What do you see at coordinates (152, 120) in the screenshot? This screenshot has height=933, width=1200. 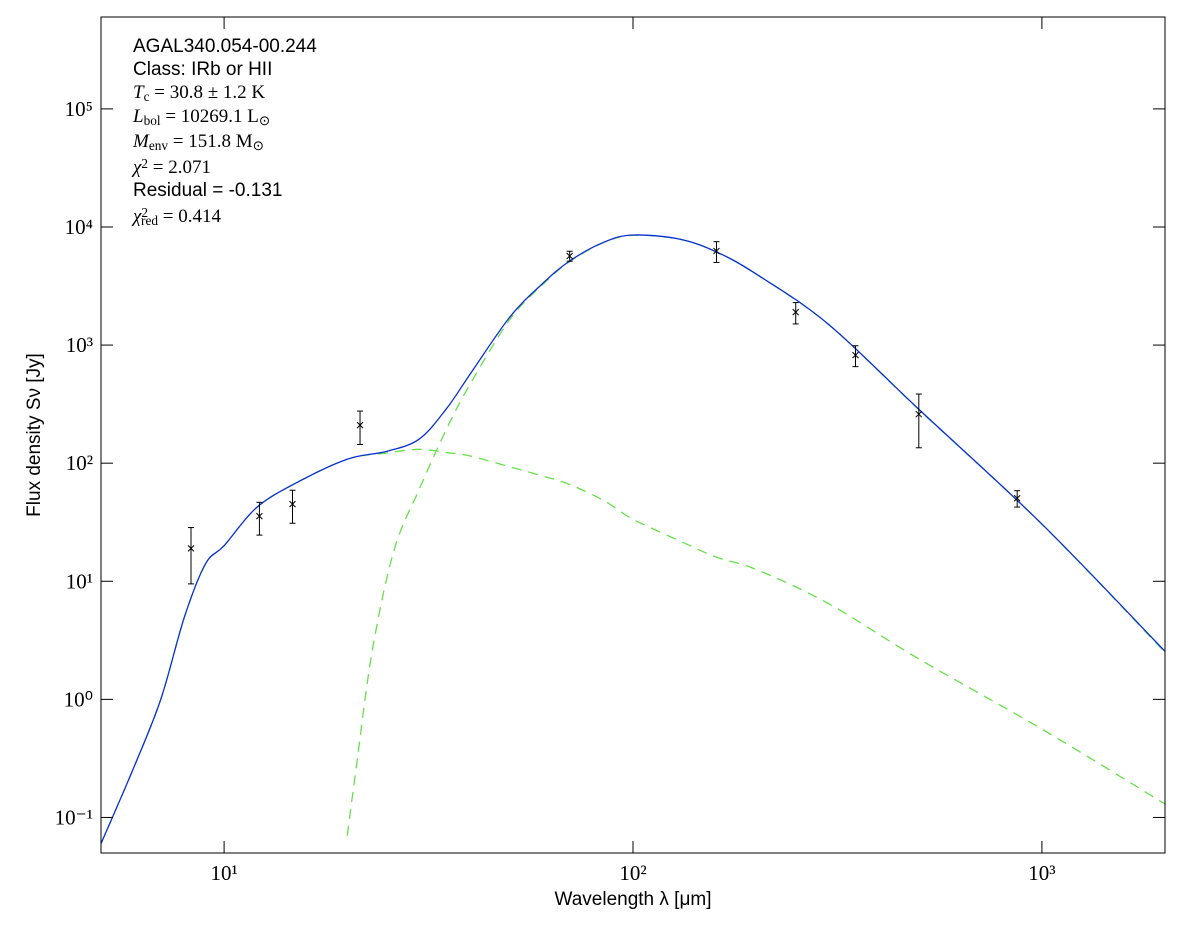 I see `annotation-part: bol` at bounding box center [152, 120].